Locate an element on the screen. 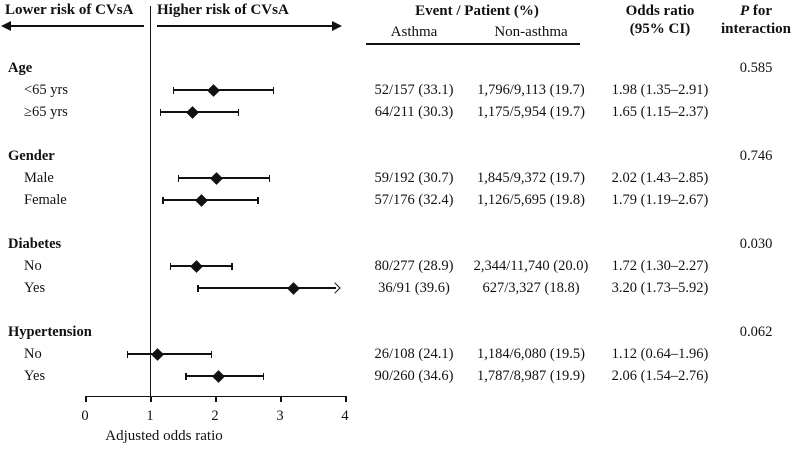  group-label: Age is located at coordinates (20, 68).